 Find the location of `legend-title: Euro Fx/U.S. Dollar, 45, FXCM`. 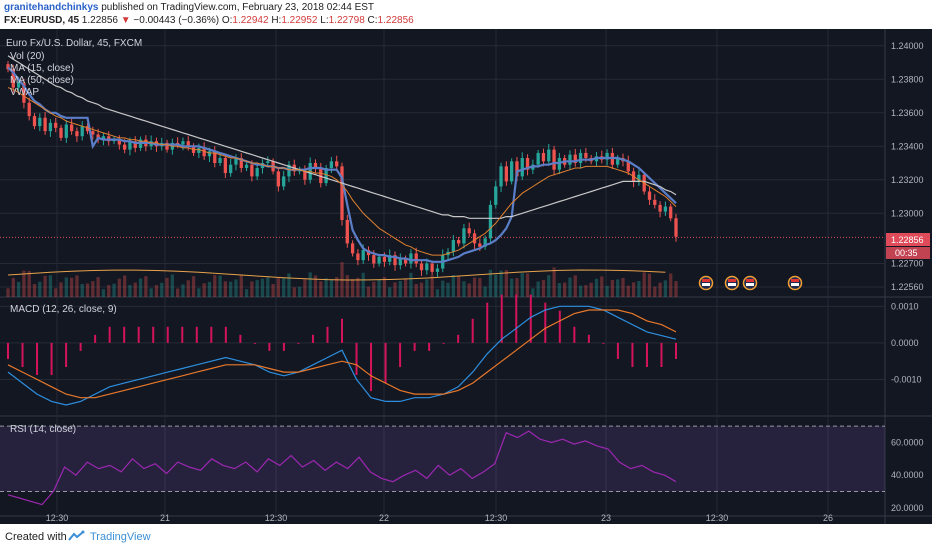

legend-title: Euro Fx/U.S. Dollar, 45, FXCM is located at coordinates (74, 43).